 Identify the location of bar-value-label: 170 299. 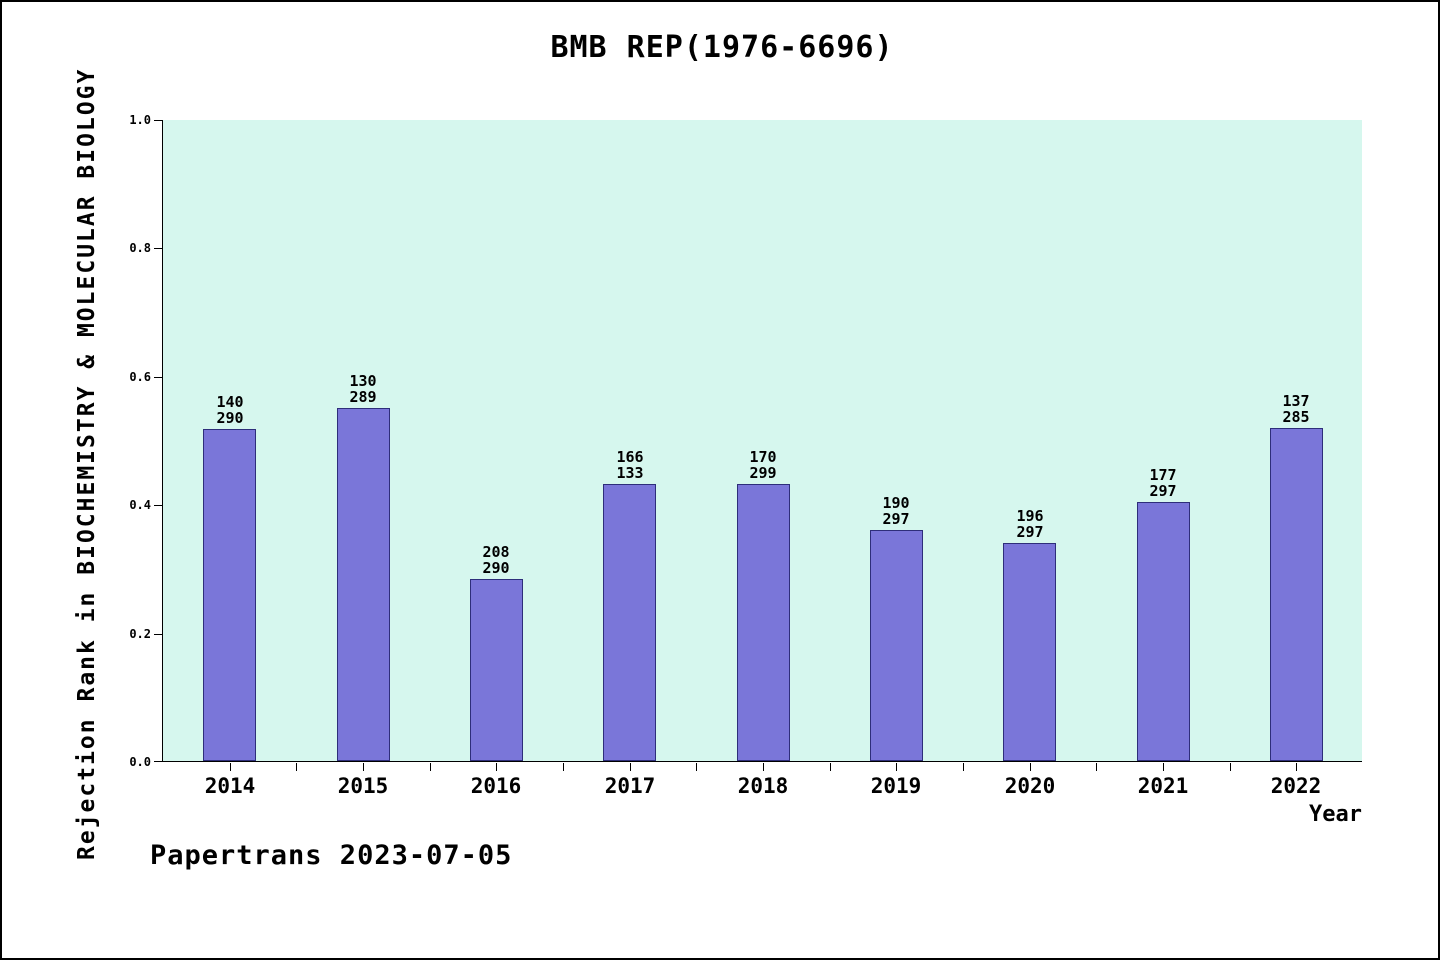
(763, 465).